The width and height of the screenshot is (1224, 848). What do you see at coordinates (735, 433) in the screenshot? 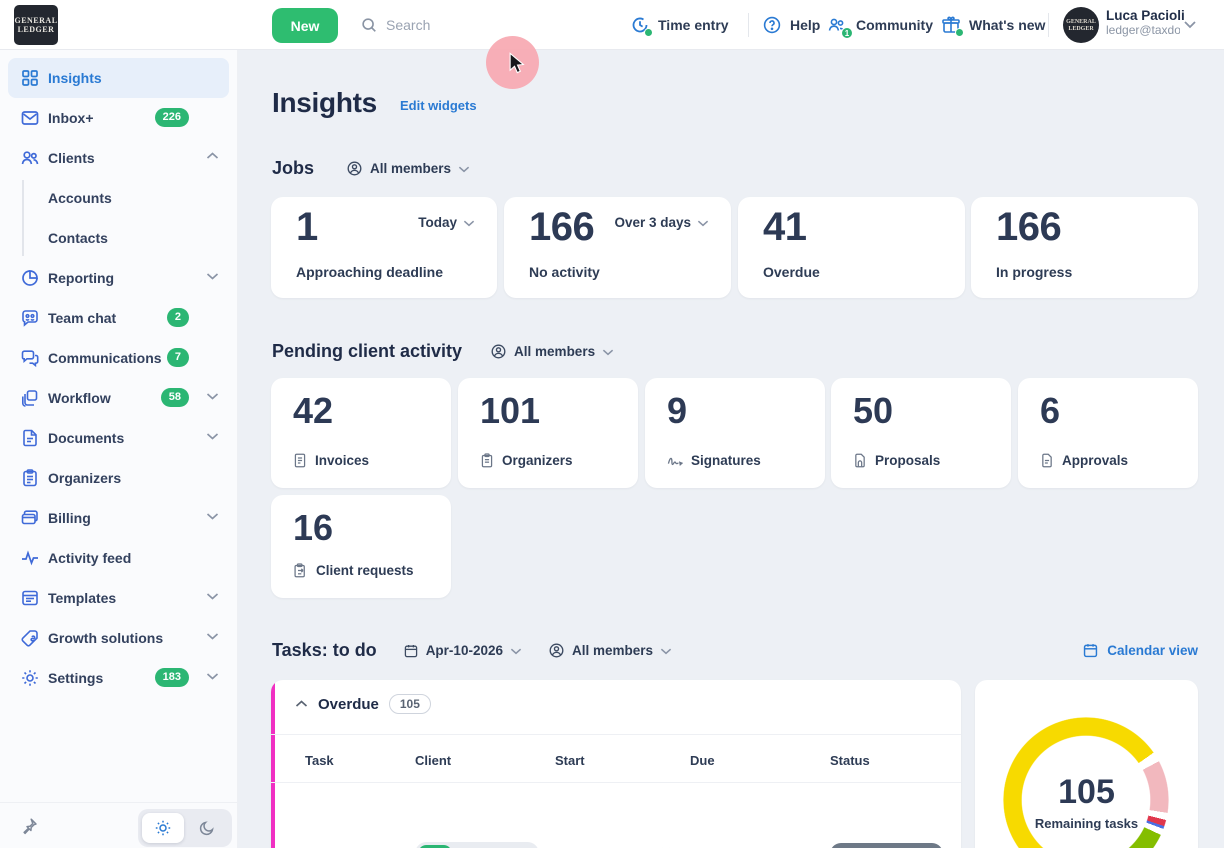
I see `pending-card-signatures: 9 Signatures` at bounding box center [735, 433].